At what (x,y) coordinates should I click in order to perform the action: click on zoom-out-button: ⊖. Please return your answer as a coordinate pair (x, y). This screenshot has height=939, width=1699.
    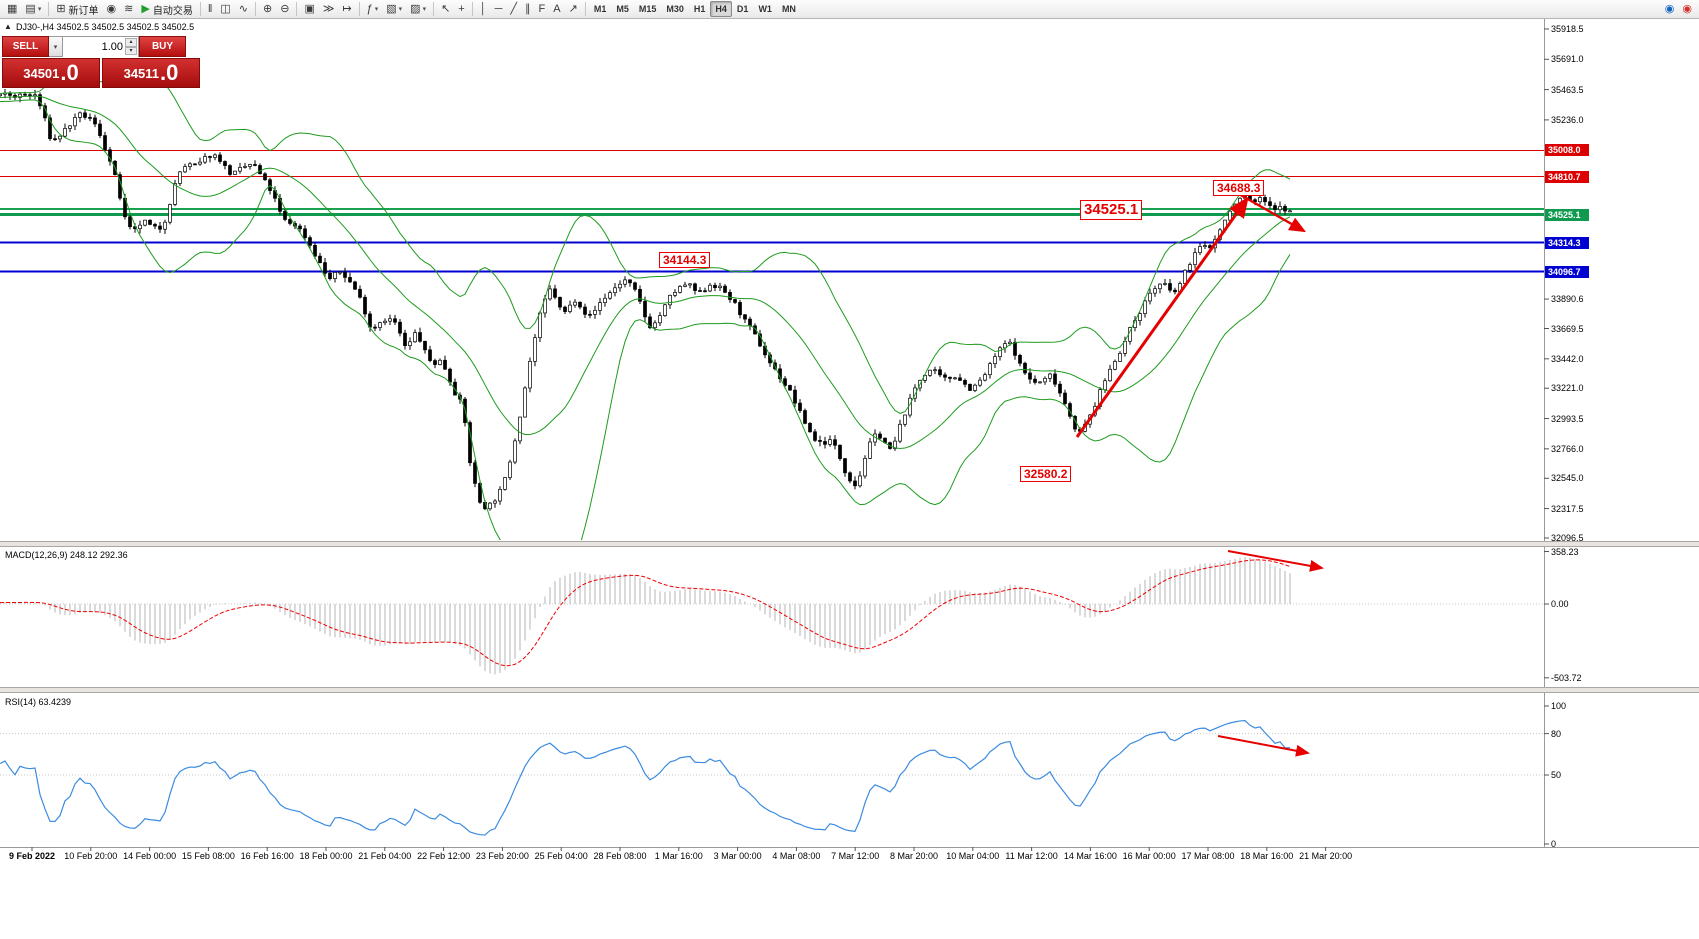
    Looking at the image, I should click on (284, 9).